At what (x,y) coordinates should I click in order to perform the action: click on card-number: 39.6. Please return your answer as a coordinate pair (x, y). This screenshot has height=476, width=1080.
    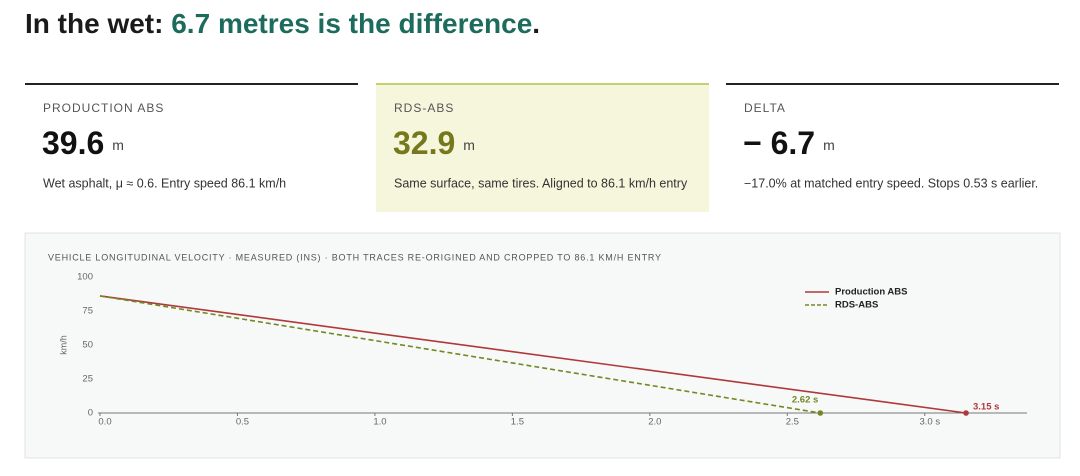
    Looking at the image, I should click on (73, 143).